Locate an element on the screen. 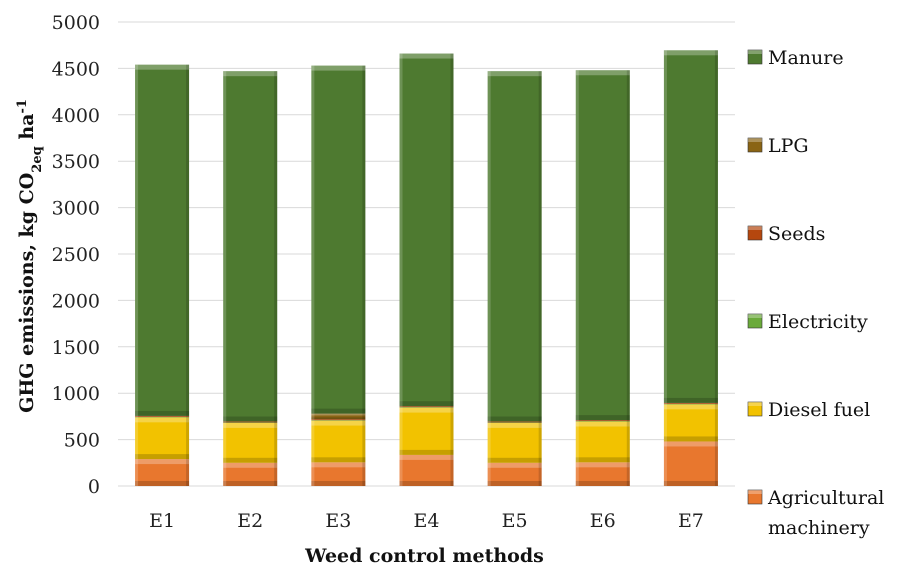  y-tick-label: 500 is located at coordinates (82, 441).